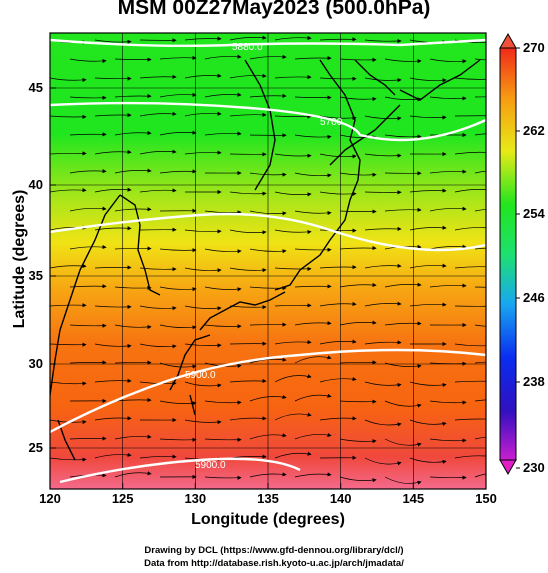 This screenshot has width=548, height=573. Describe the element at coordinates (508, 40) in the screenshot. I see `colorbar-max-arrow` at that location.